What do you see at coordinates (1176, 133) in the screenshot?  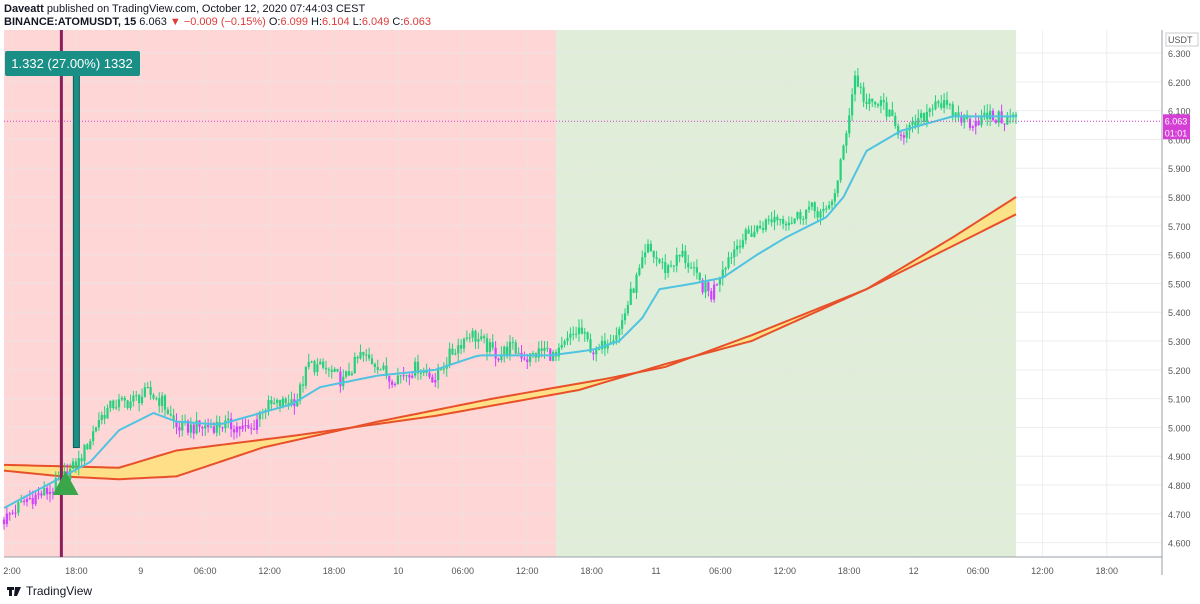 I see `last-price-countdown: 01:01` at bounding box center [1176, 133].